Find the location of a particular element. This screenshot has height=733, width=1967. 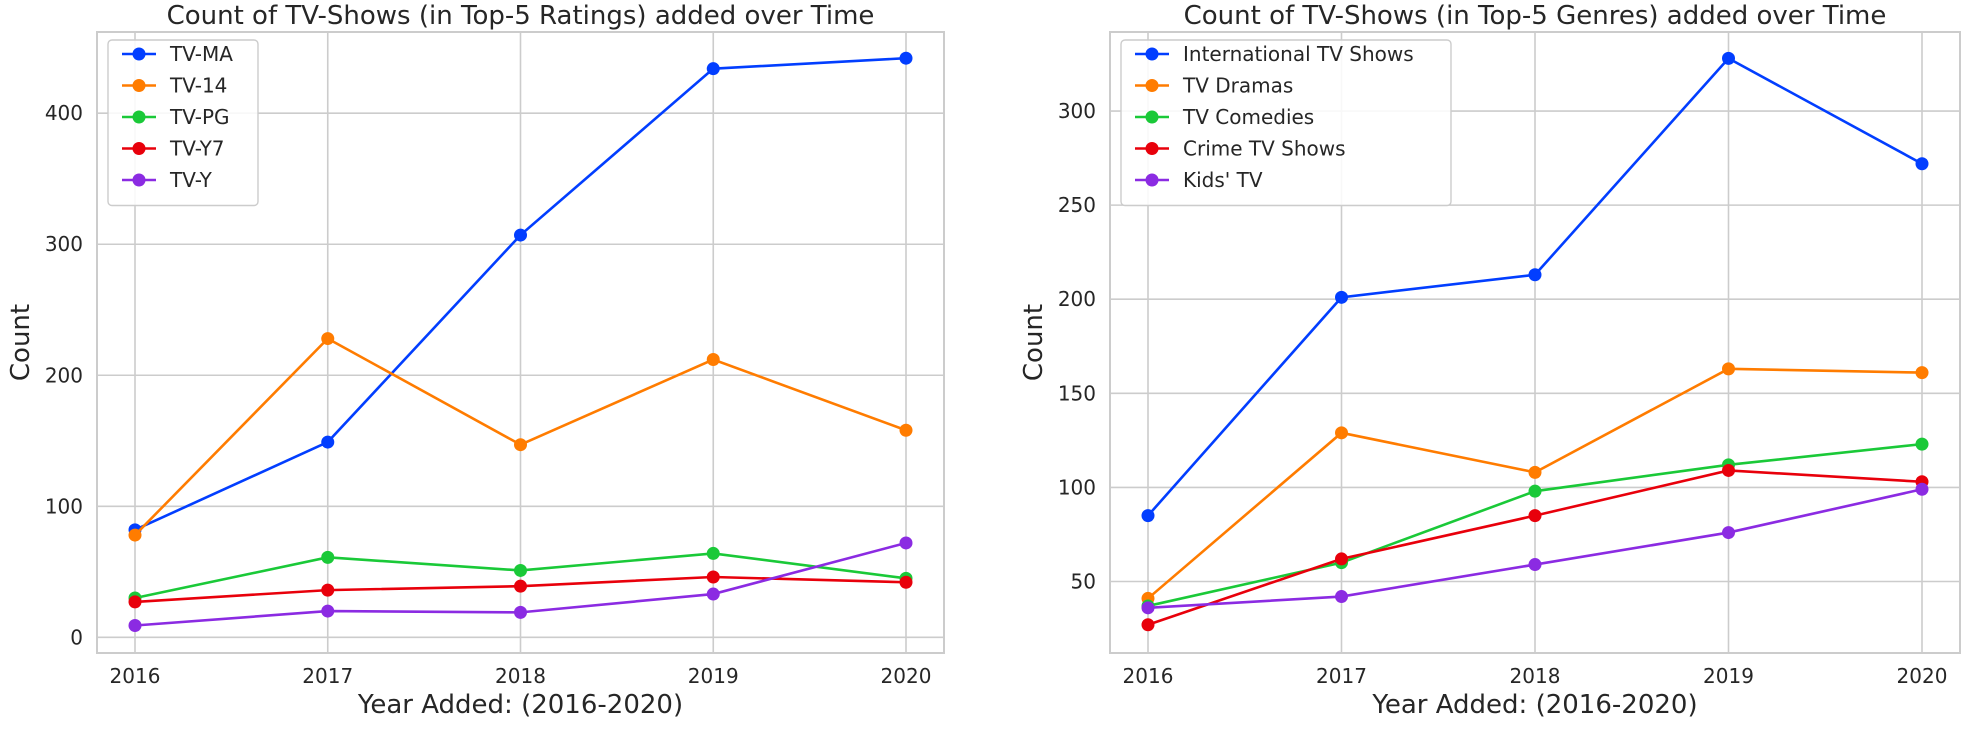

legend: TV-MA TV-14 TV-PG TV-Y7 TV-Y is located at coordinates (183, 123).